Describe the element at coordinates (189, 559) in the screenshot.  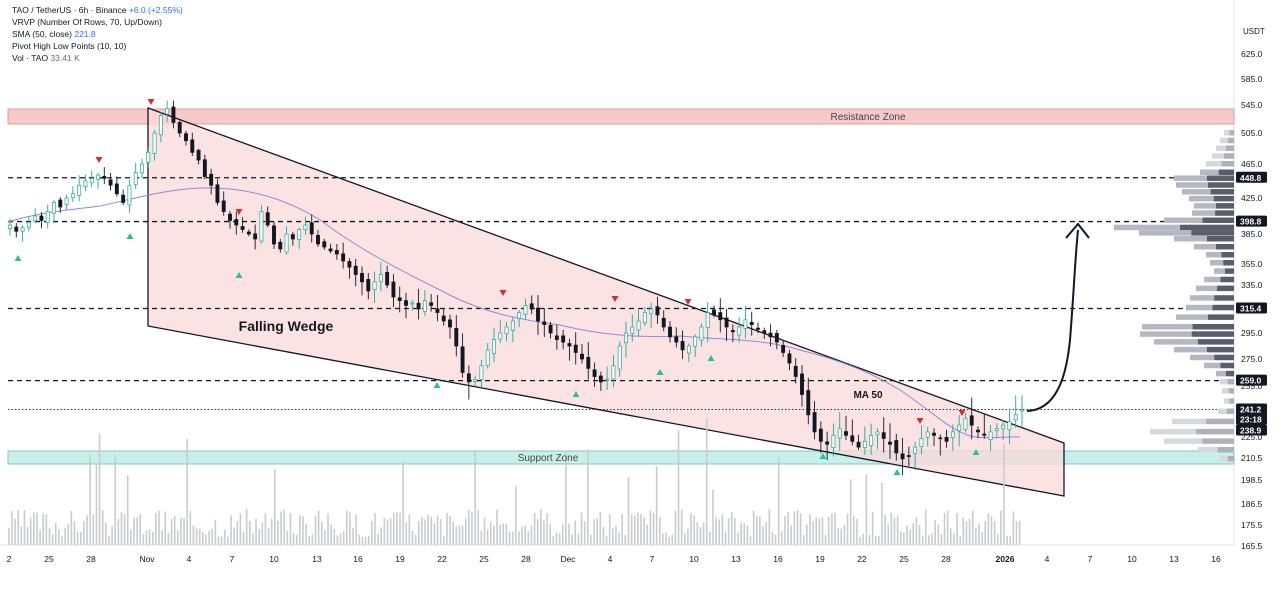
I see `x-tick-label: 4` at that location.